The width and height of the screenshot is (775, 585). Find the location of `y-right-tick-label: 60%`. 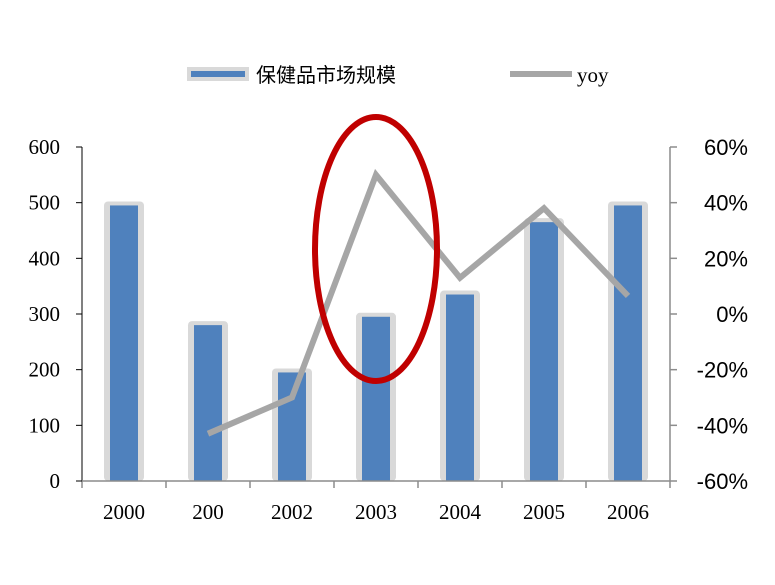

y-right-tick-label: 60% is located at coordinates (726, 147).